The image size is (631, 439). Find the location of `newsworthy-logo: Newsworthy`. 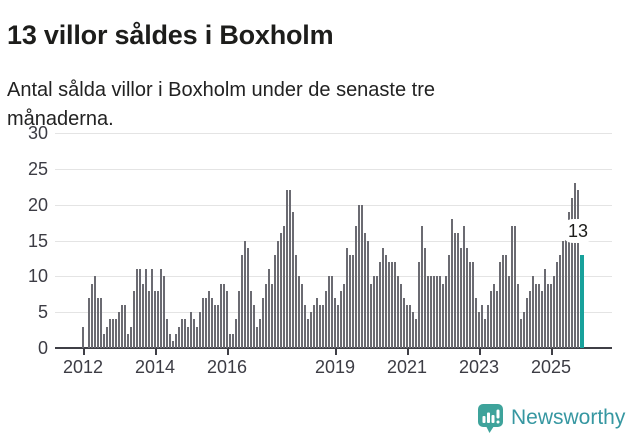

newsworthy-logo: Newsworthy is located at coordinates (552, 418).